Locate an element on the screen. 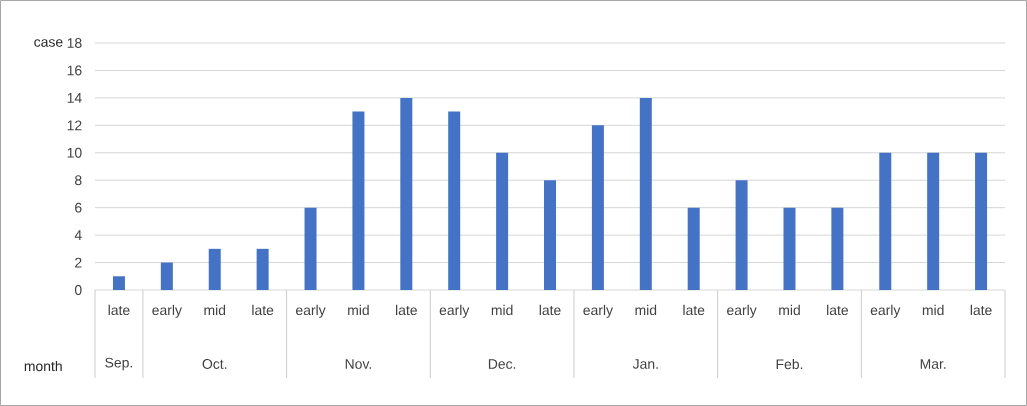  y-tick-label: 14 is located at coordinates (74, 98).